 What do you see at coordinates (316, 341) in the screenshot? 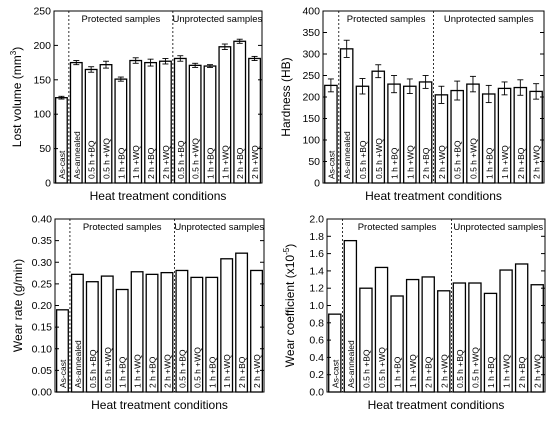
I see `y-tick-label: 0.6` at bounding box center [316, 341].